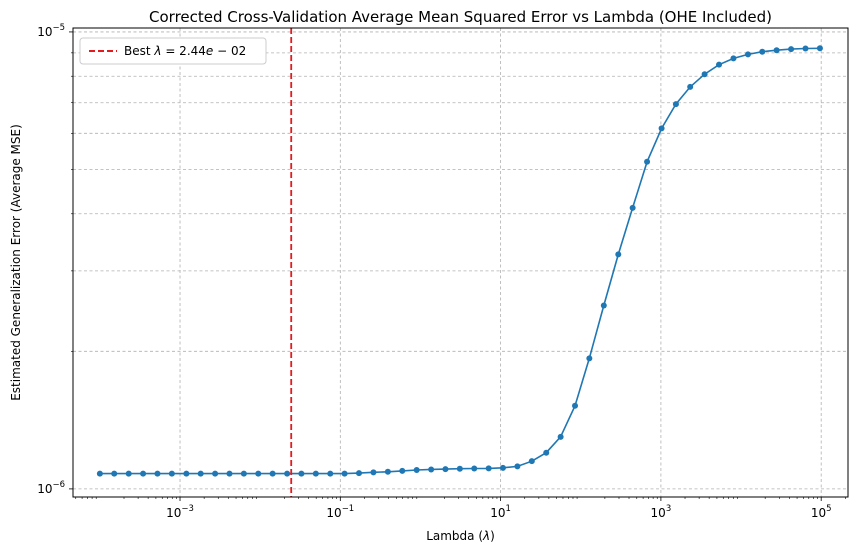 This screenshot has width=857, height=558. What do you see at coordinates (185, 51) in the screenshot?
I see `legend-label: Best λ = 2.44e − 02` at bounding box center [185, 51].